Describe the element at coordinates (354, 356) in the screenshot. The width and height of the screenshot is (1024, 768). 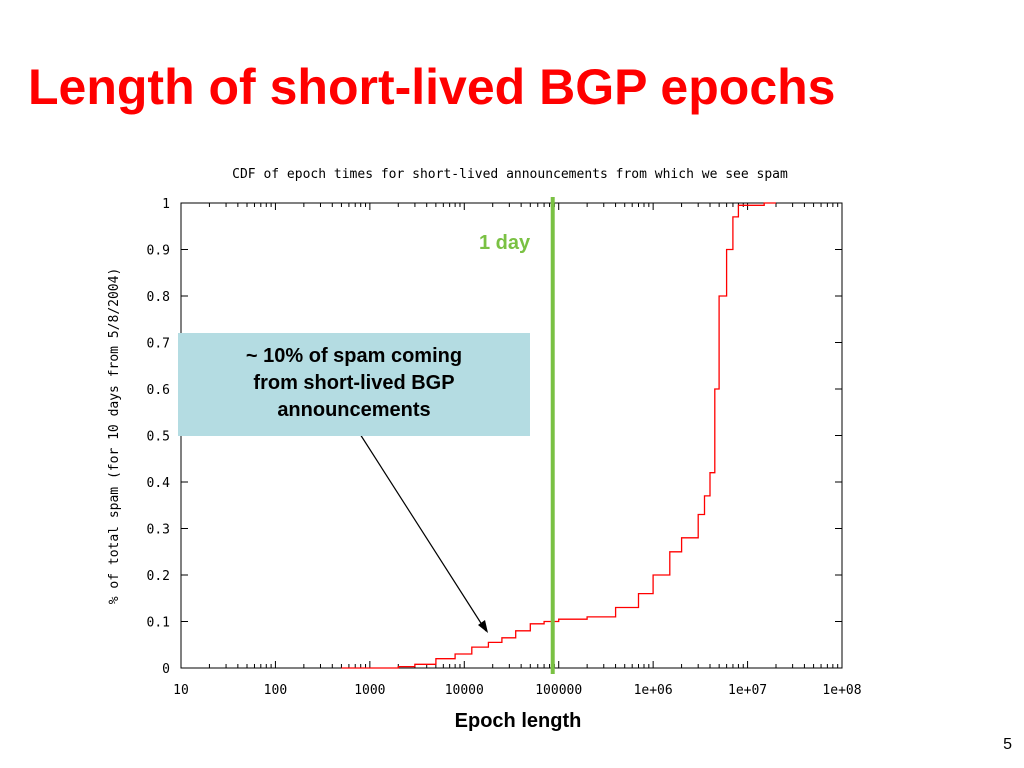
I see `callout-line-1: ~ 10% of spam coming` at that location.